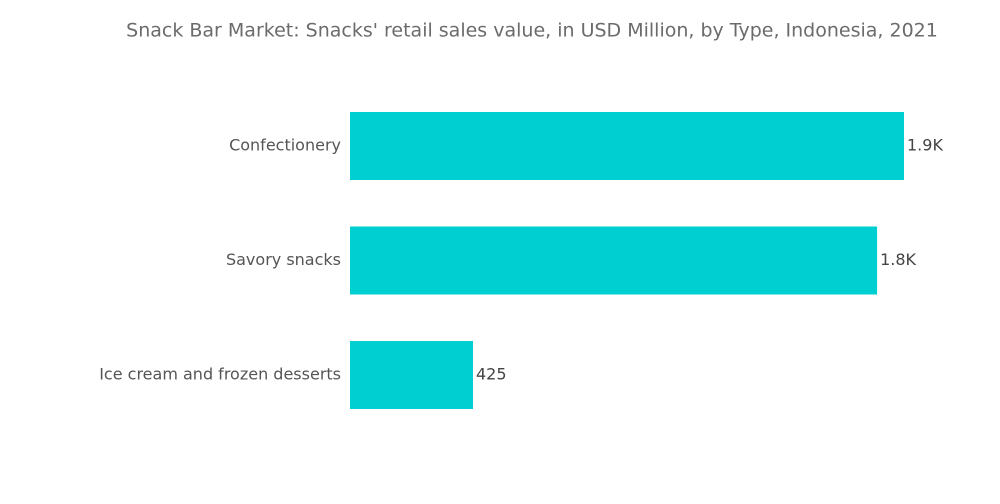  Describe the element at coordinates (285, 145) in the screenshot. I see `category-label: Confectionery` at that location.